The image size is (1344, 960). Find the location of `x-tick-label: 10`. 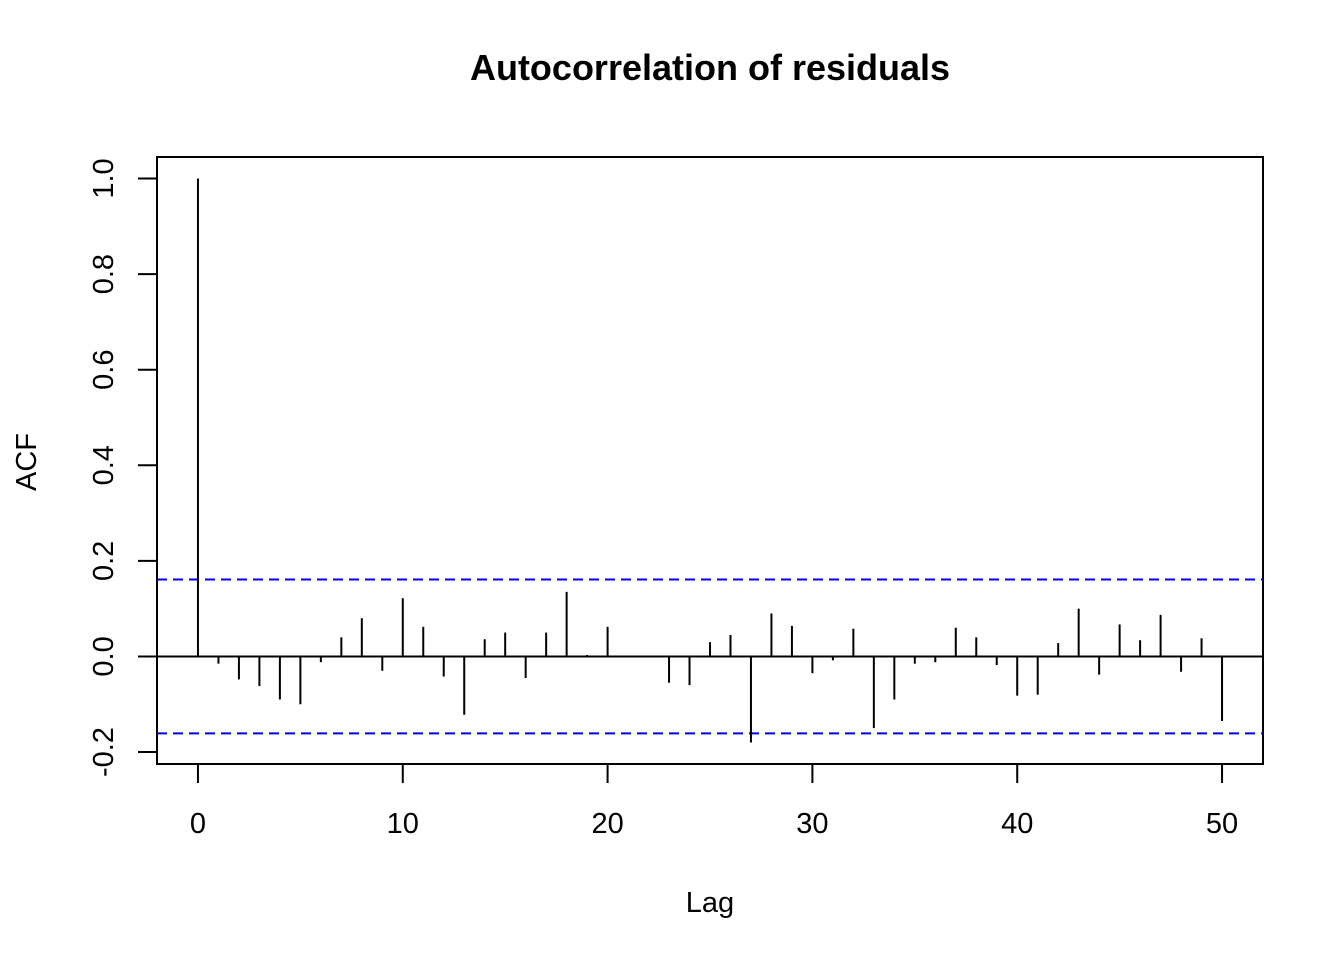

x-tick-label: 10 is located at coordinates (403, 824).